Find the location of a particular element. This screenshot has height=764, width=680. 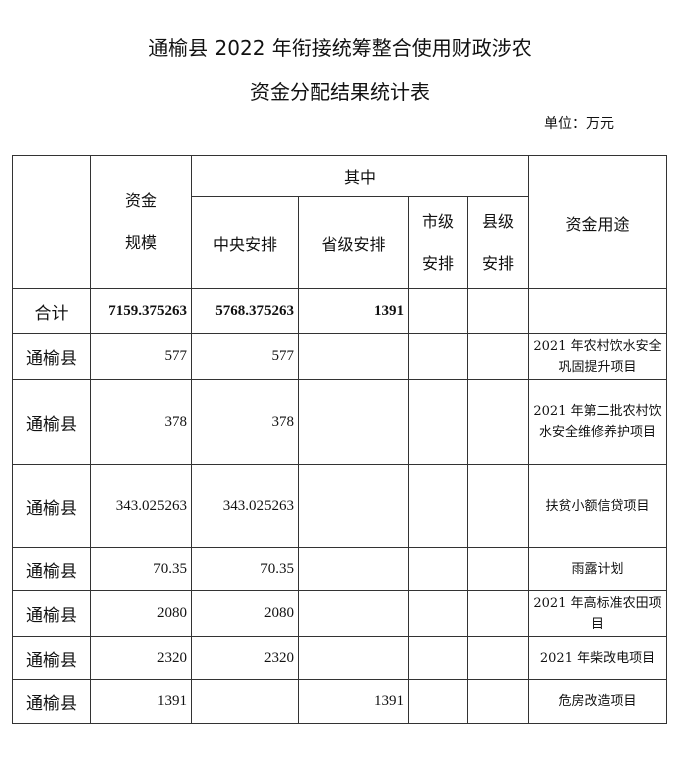

title-line-1: 通榆县 2022 年衔接统筹整合使用财政涉农 is located at coordinates (340, 48).